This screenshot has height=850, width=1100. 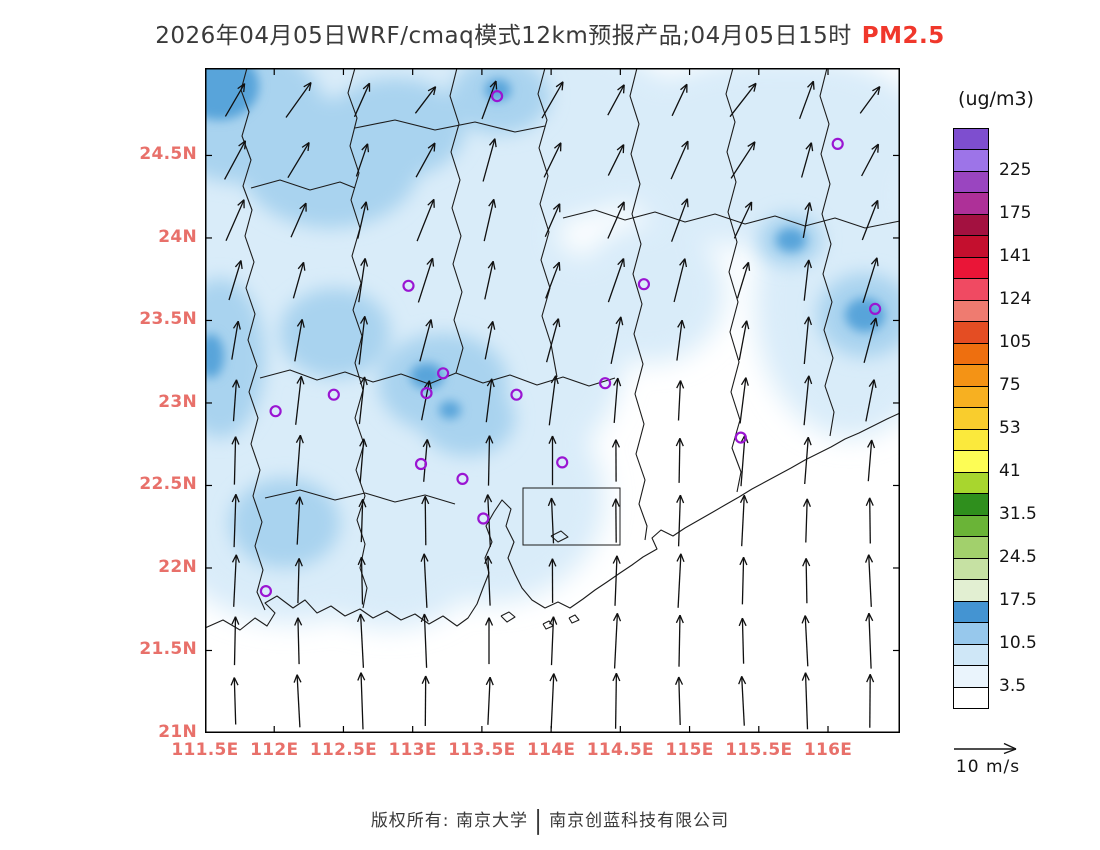 I want to click on lon-tick-label: 112E, so click(x=274, y=750).